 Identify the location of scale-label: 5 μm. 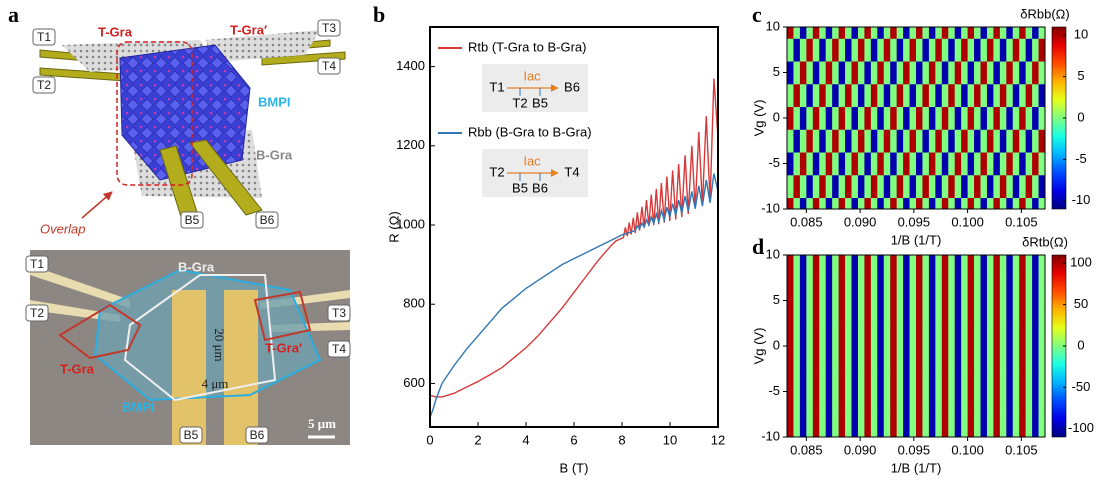
(322, 423).